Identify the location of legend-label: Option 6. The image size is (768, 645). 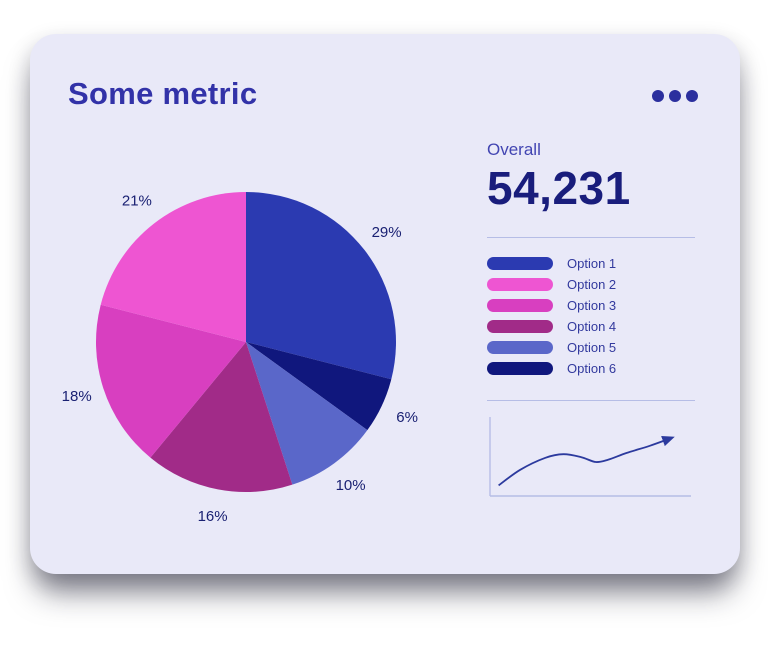
(592, 368).